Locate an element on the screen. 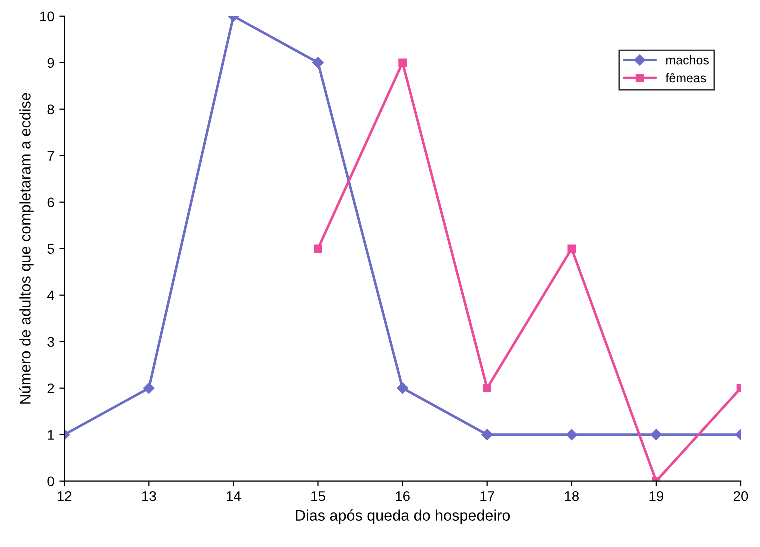  y-tick-label: 9 is located at coordinates (51, 63).